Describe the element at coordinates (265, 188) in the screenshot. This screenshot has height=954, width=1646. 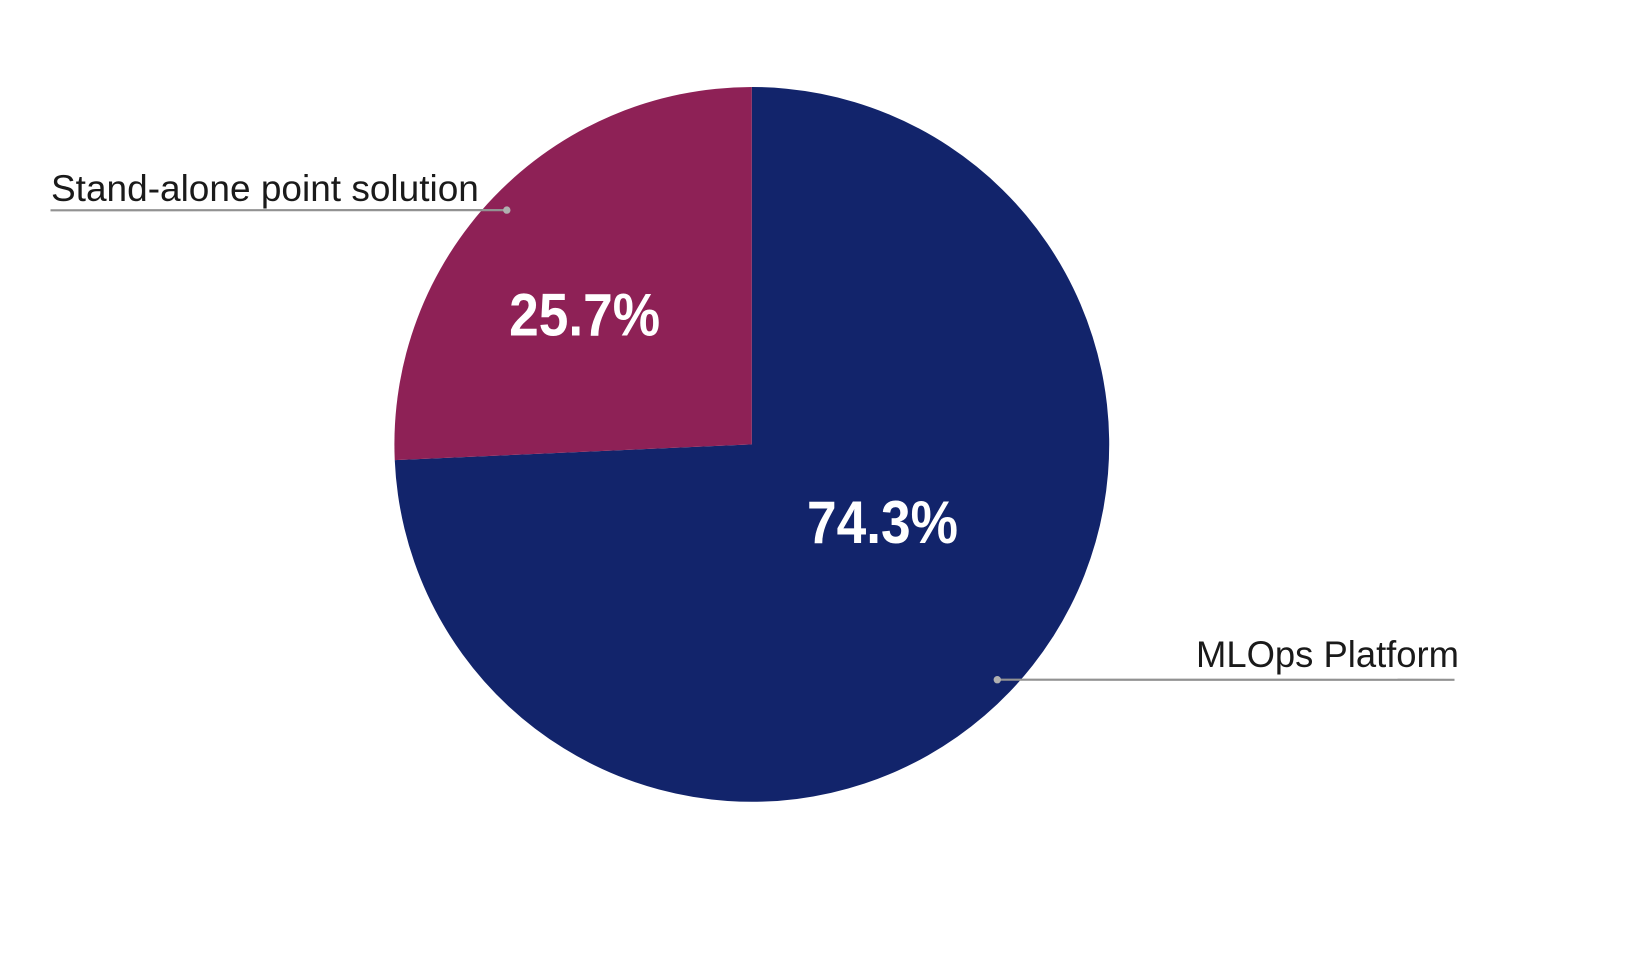
I see `svg-text: Stand-alone point solution` at that location.